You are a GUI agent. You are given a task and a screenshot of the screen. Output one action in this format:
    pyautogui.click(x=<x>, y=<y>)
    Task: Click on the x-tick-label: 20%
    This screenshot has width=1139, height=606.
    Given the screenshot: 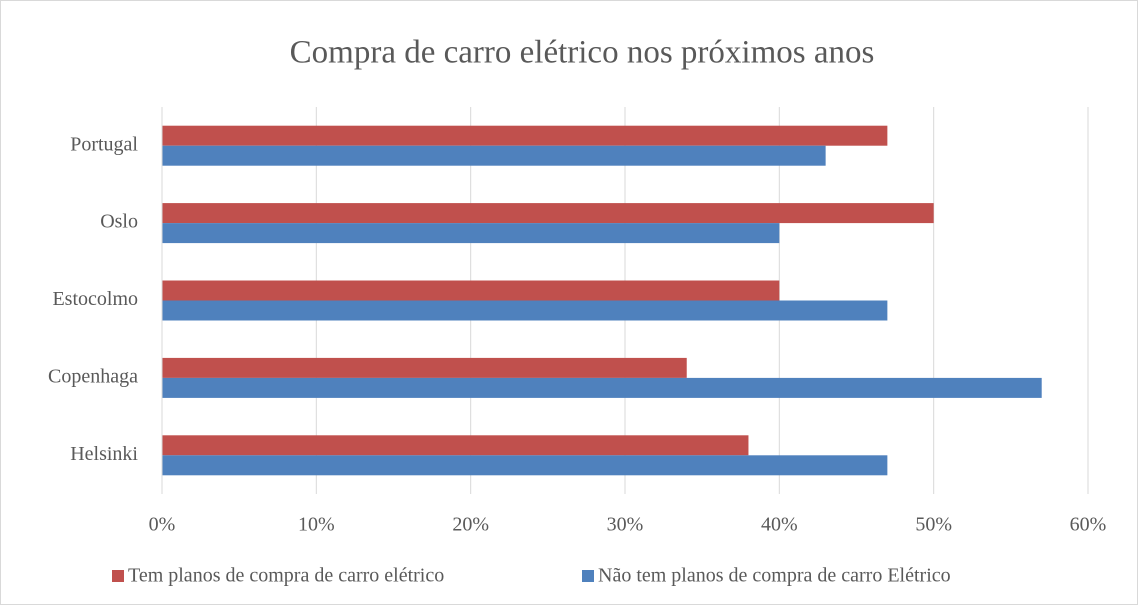 What is the action you would take?
    pyautogui.click(x=470, y=525)
    